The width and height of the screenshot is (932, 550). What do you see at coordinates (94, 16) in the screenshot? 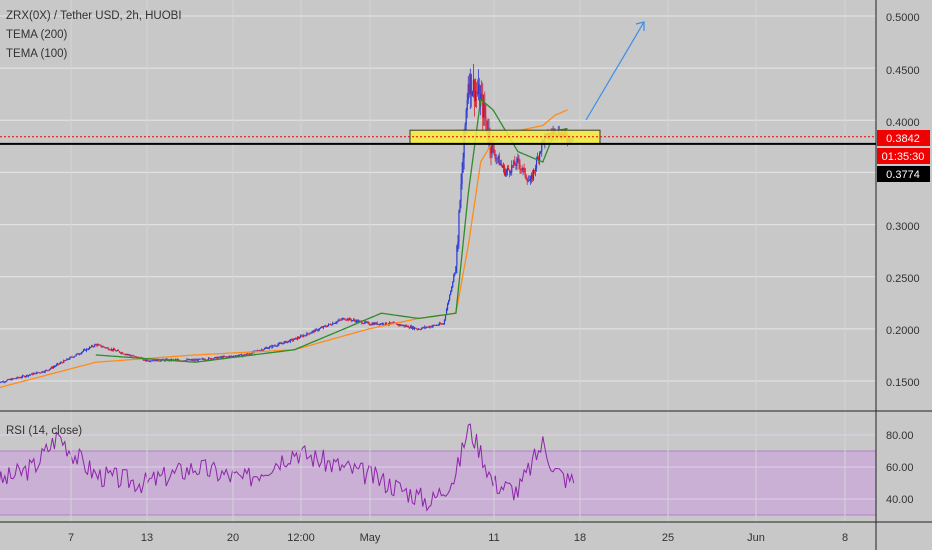
I see `chart-title: ZRX(0X) / Tether USD, 2h, HUOBI` at bounding box center [94, 16].